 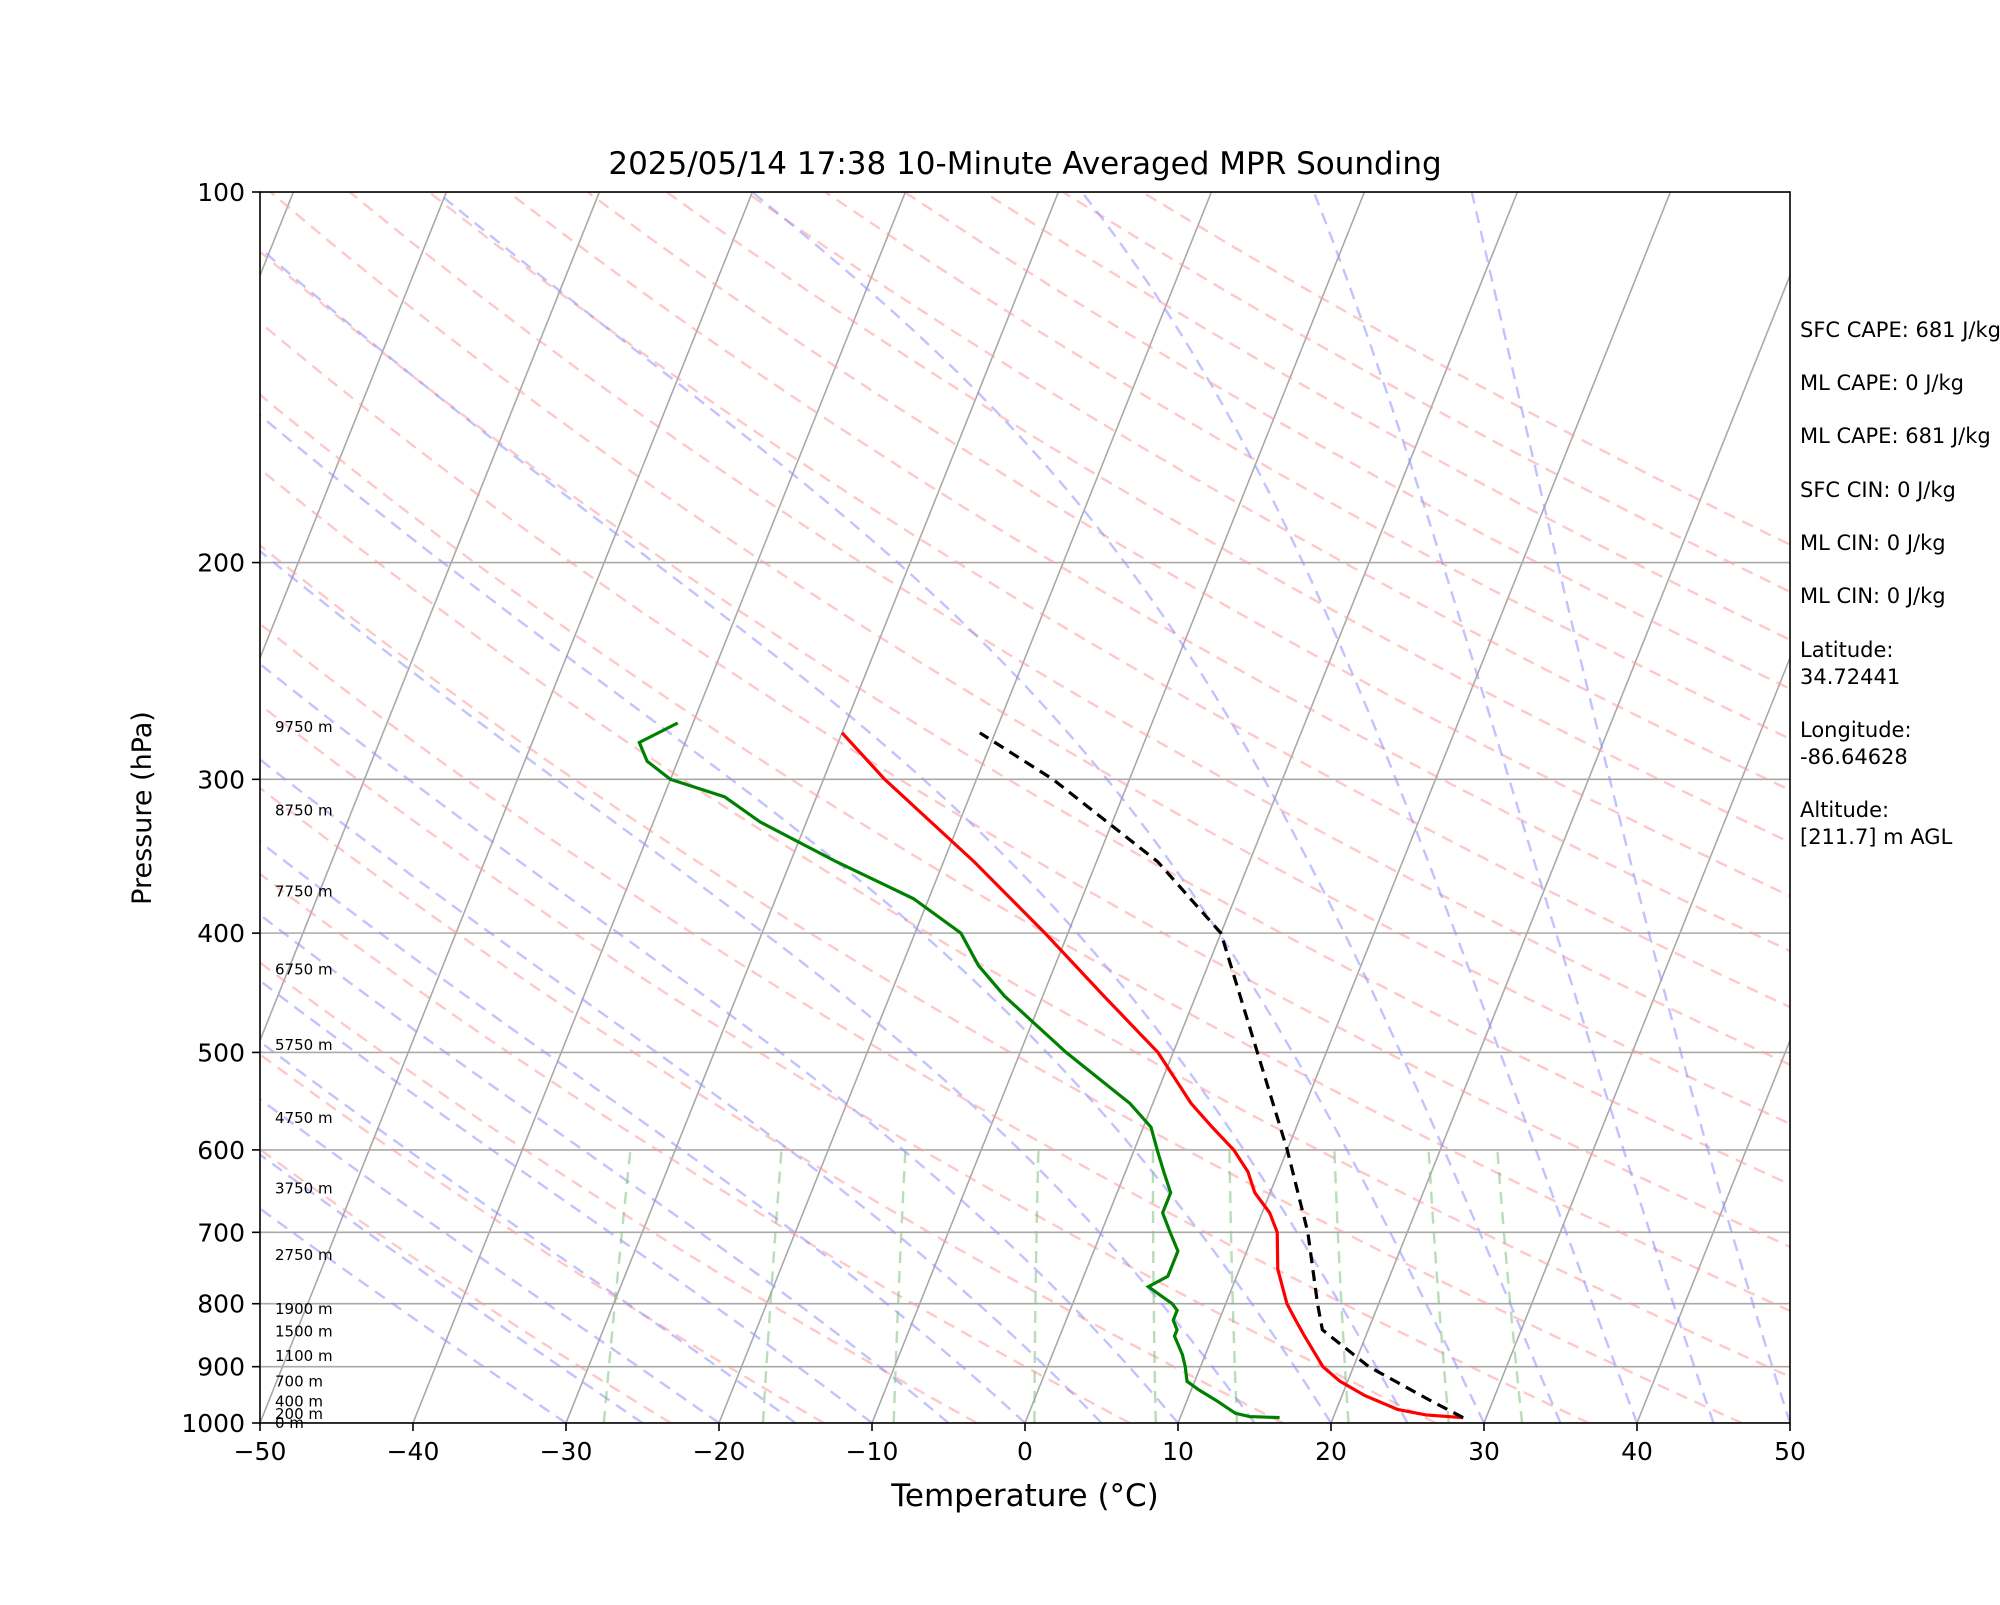 I want to click on x-tick-label: 40, so click(x=1637, y=1451).